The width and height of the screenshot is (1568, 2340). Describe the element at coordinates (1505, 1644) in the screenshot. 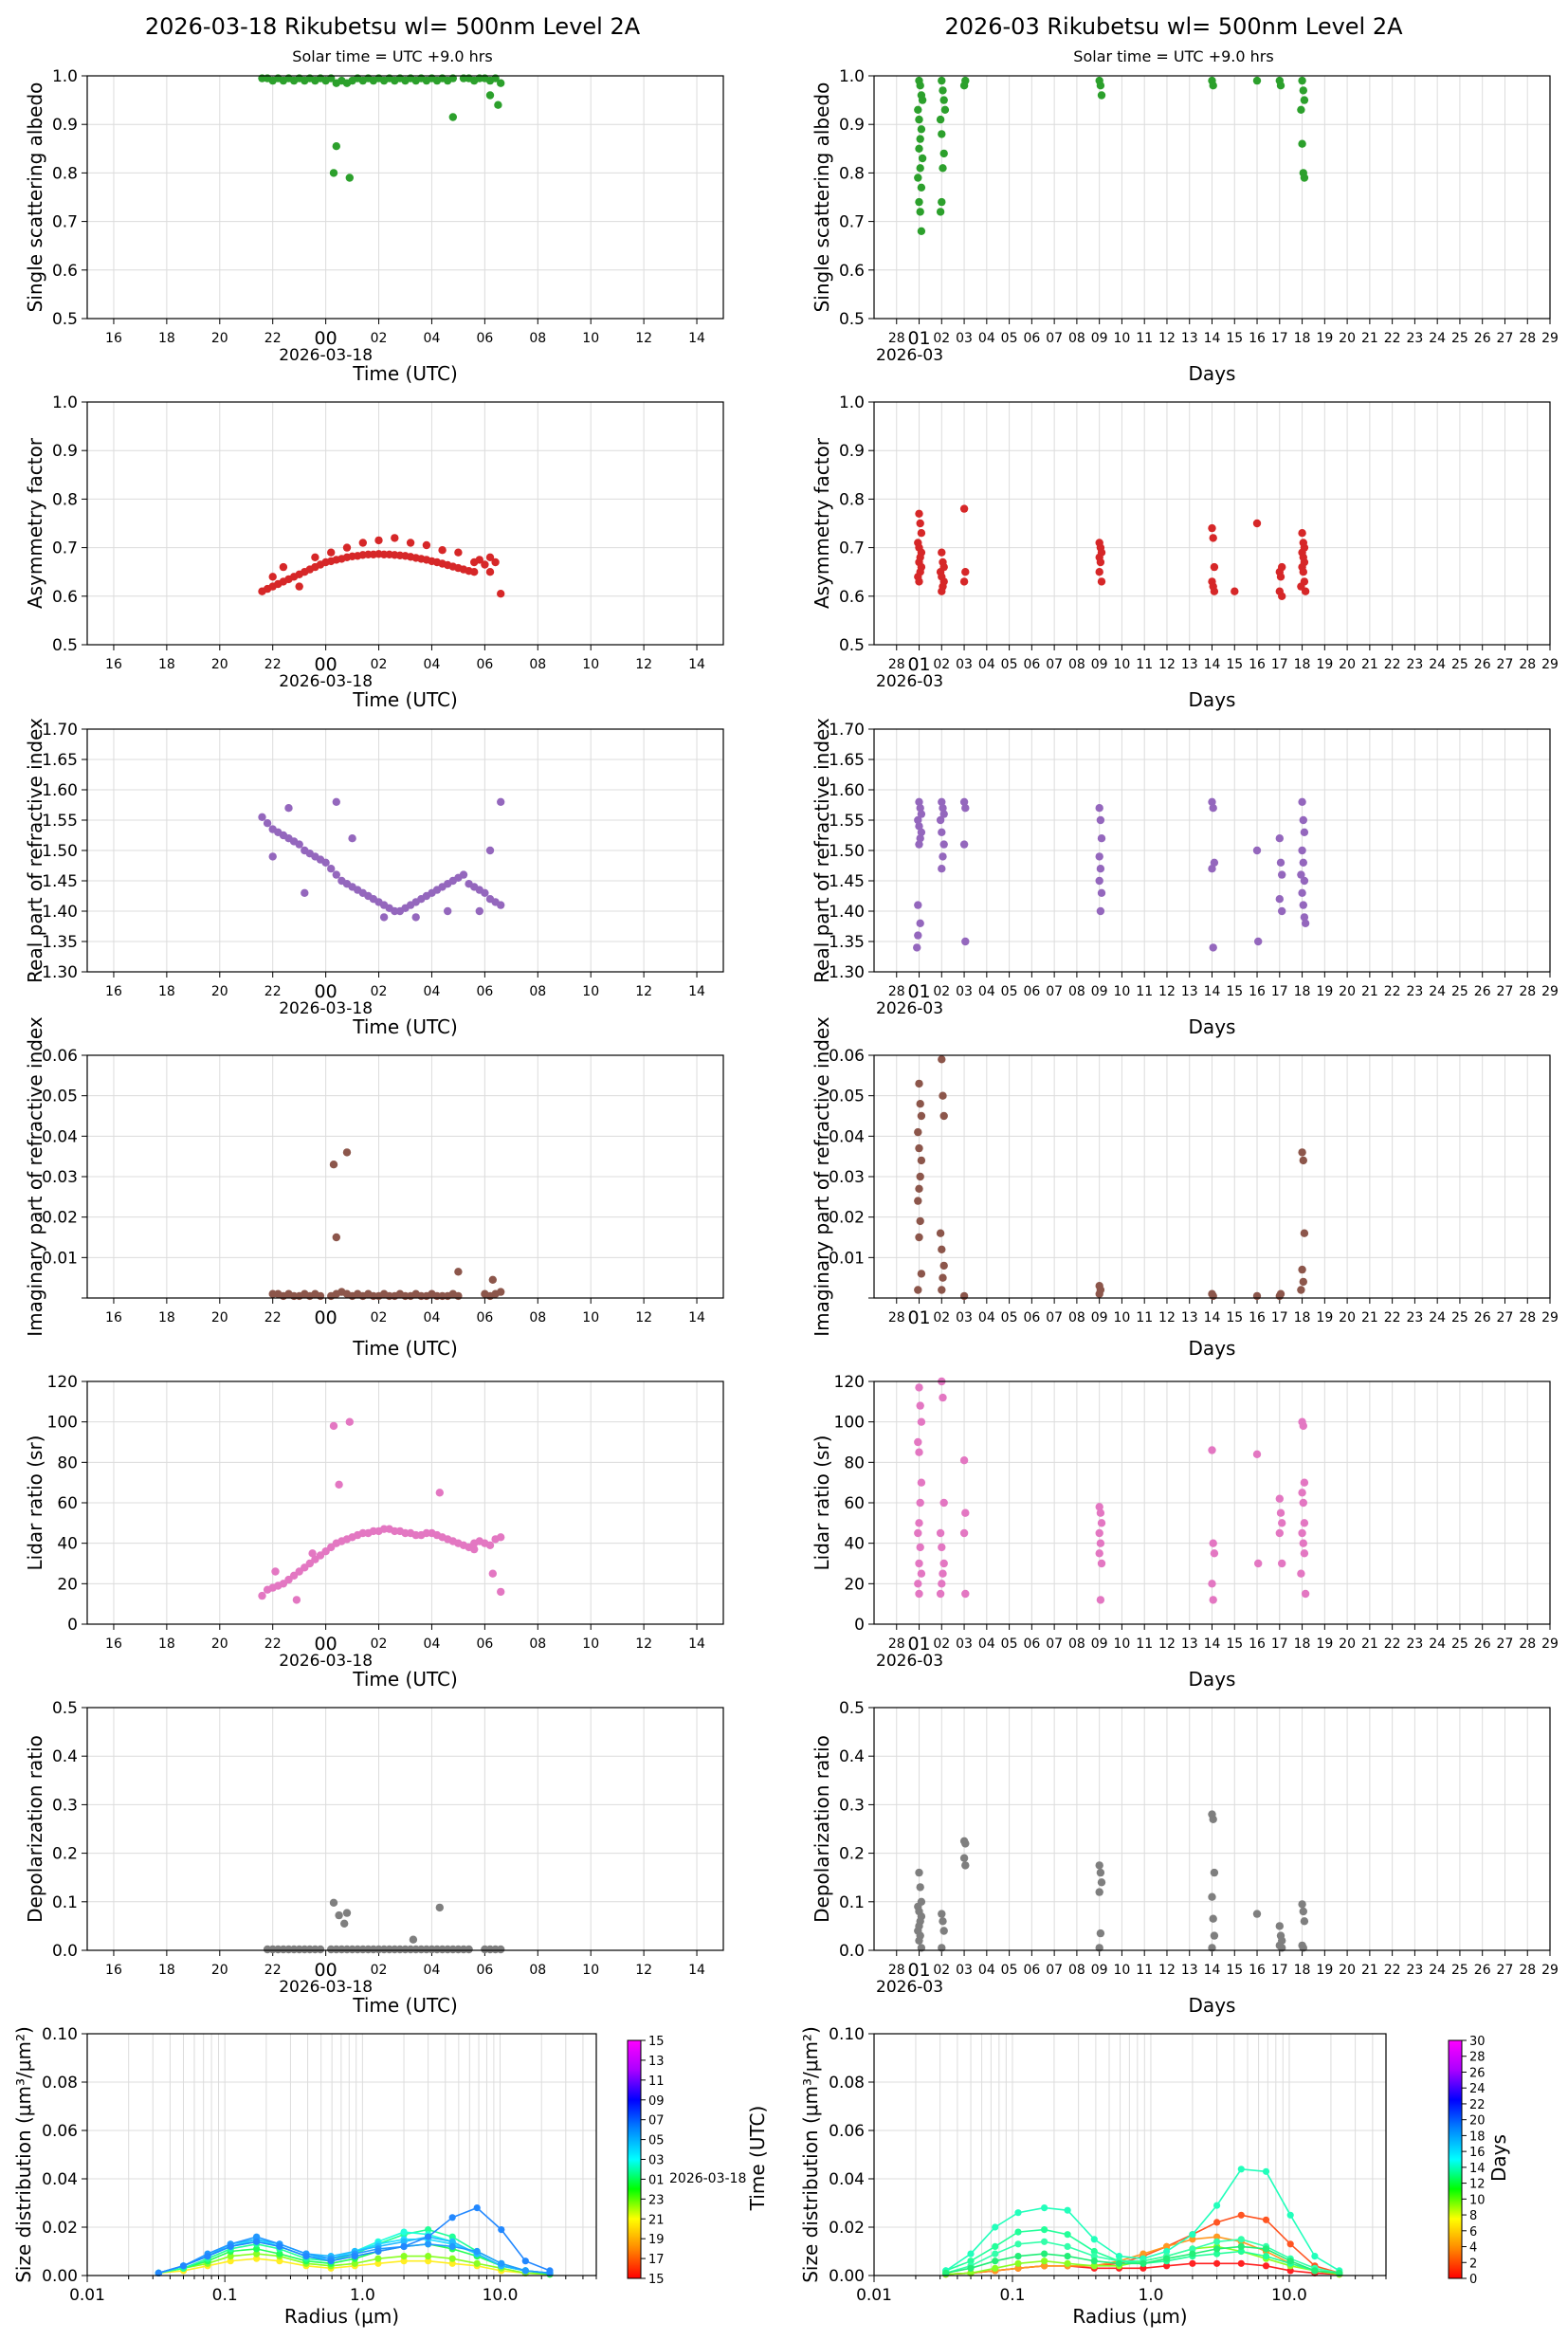

I see `x-tick-label: 27` at that location.